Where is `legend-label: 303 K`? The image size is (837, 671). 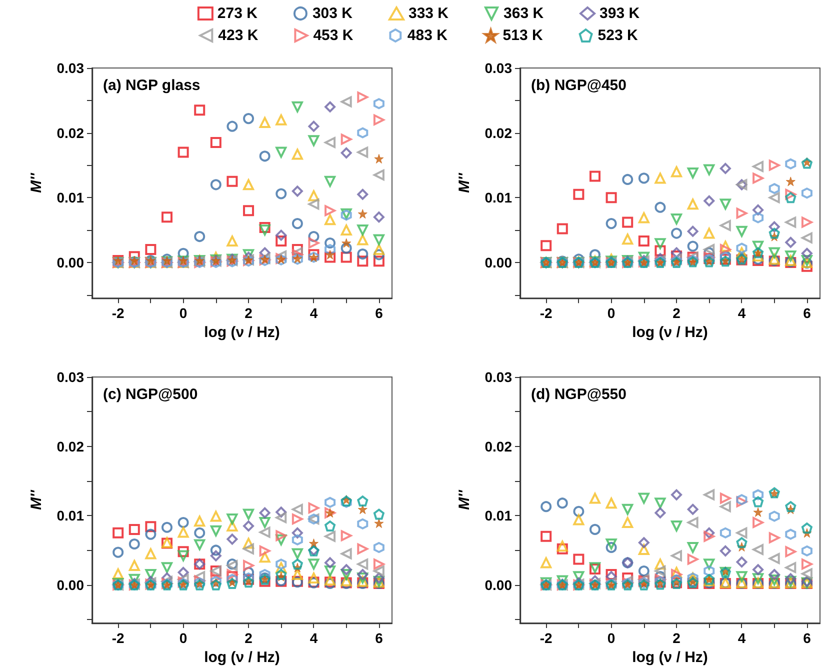 legend-label: 303 K is located at coordinates (332, 13).